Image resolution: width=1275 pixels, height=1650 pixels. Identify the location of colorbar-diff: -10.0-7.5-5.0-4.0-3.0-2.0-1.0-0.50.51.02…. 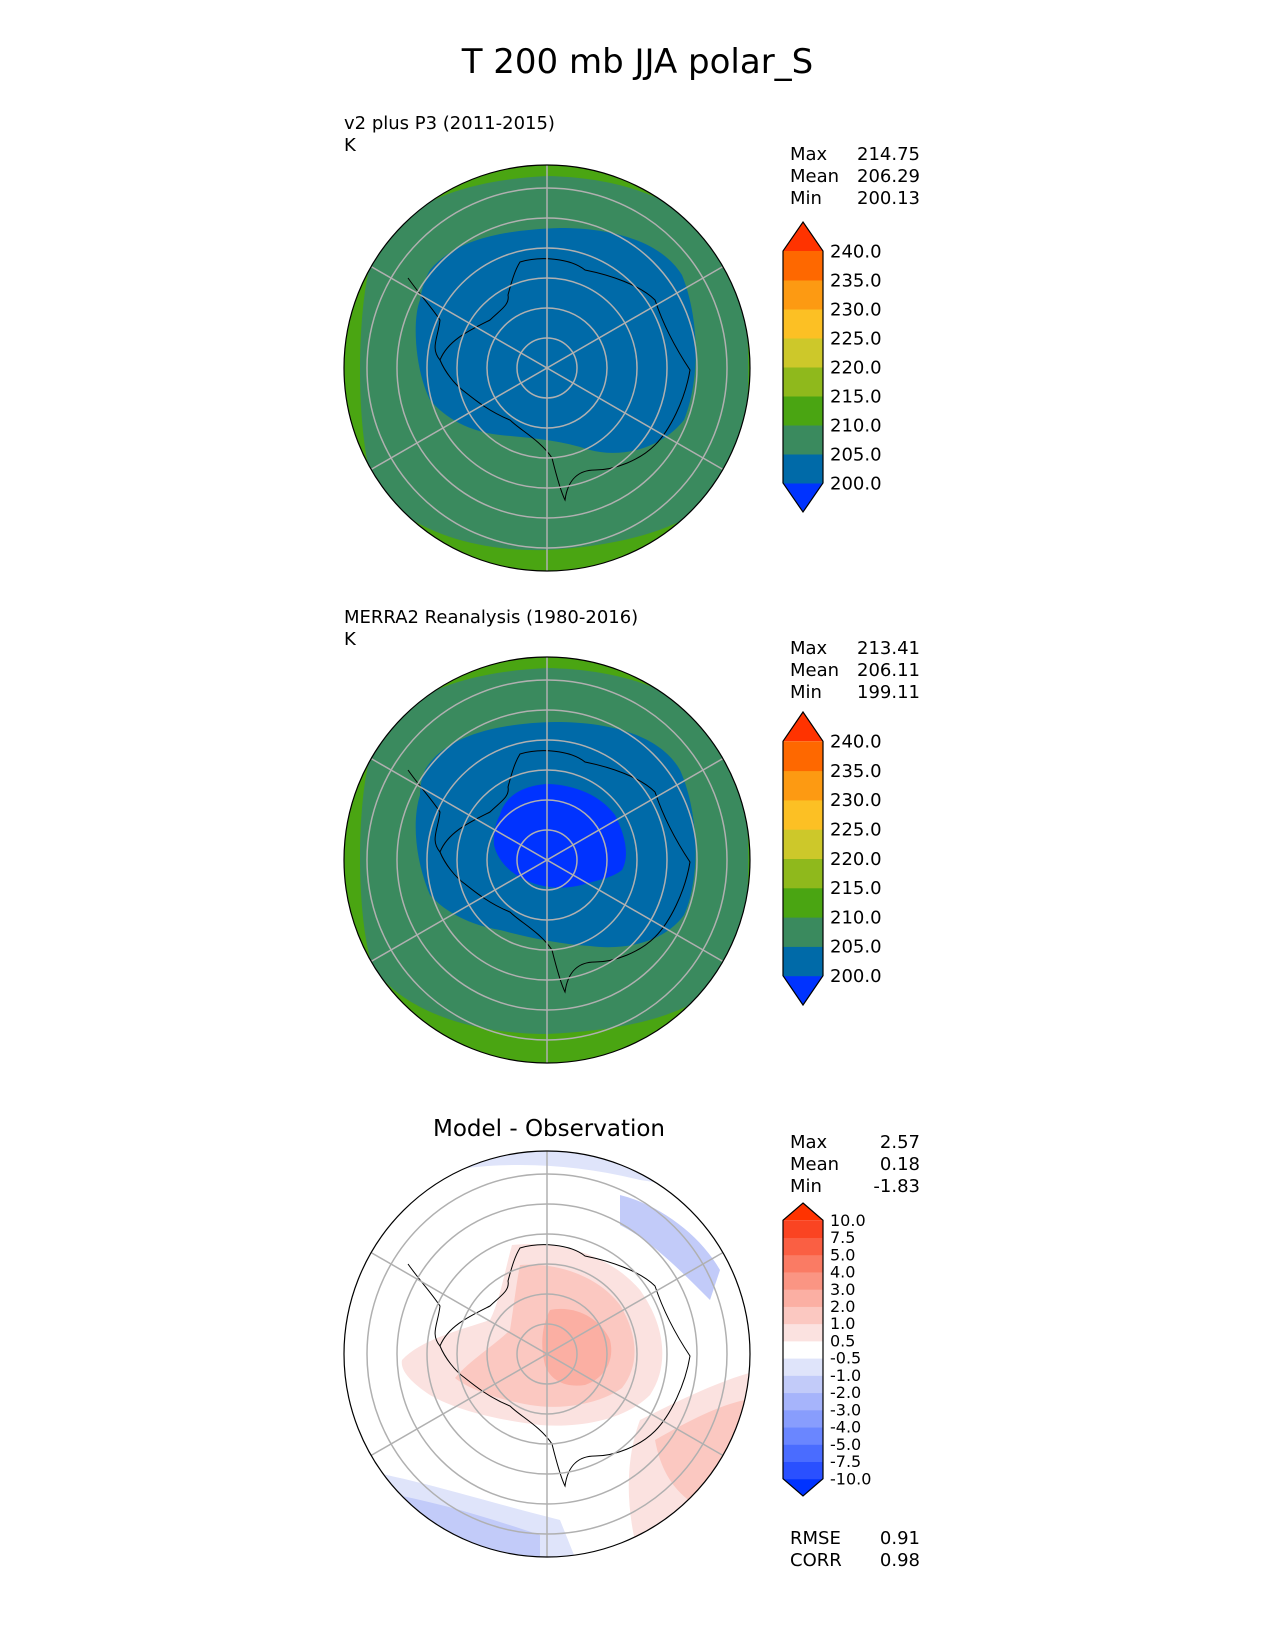
(826, 1349).